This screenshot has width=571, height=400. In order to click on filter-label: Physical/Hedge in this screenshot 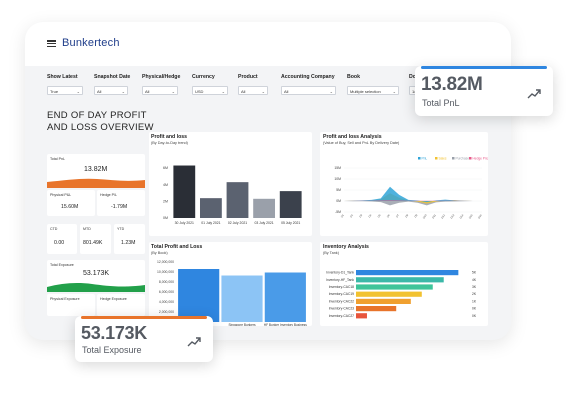, I will do `click(161, 77)`.